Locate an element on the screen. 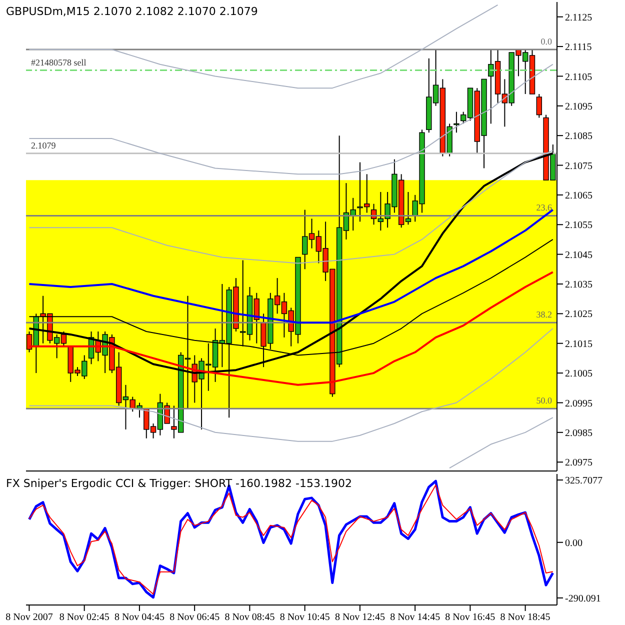 This screenshot has width=625, height=625. y-tick-label: 2.1105 is located at coordinates (578, 77).